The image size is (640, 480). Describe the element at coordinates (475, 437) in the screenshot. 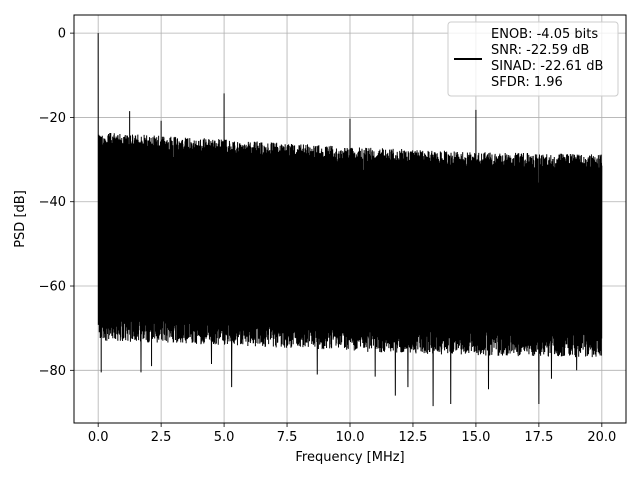

I see `x-tick-label: 15.0` at that location.